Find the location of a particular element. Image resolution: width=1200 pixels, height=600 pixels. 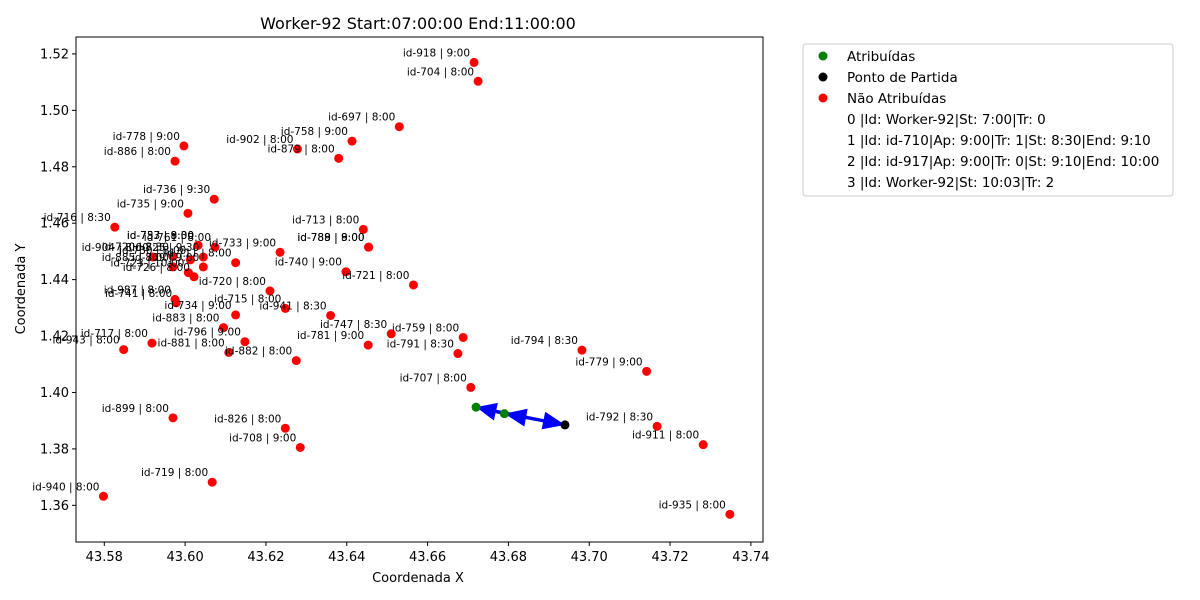

route-arrow is located at coordinates (520, 417).